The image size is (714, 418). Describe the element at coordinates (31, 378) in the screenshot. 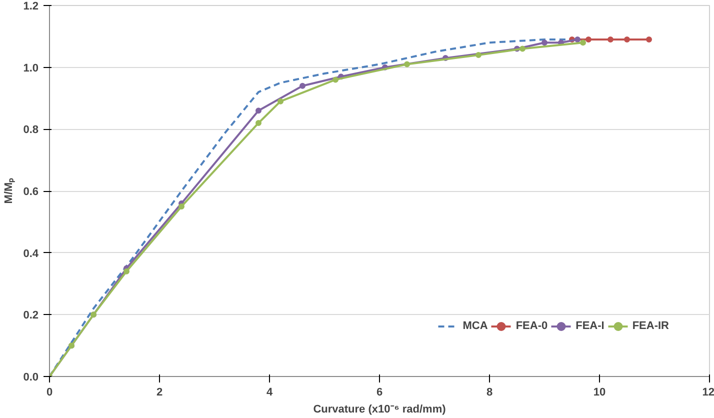

I see `y-tick-label: 0.0` at that location.